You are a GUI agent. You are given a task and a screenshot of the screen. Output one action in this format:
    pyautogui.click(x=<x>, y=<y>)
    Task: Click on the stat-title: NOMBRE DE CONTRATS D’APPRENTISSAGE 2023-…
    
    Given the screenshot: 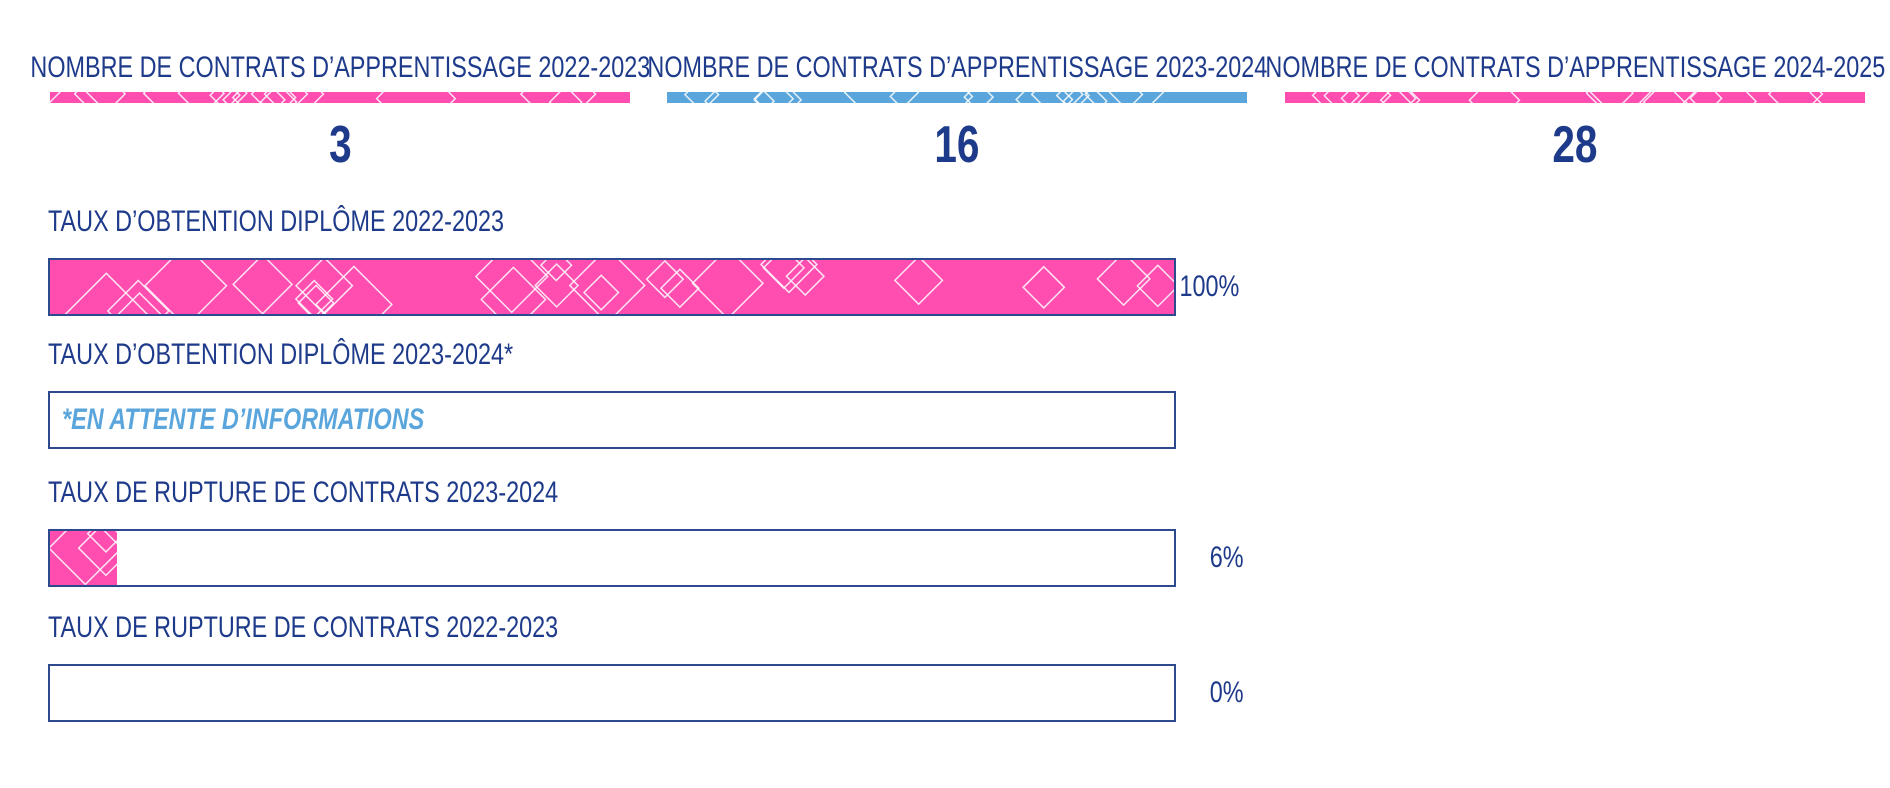 What is the action you would take?
    pyautogui.click(x=957, y=67)
    